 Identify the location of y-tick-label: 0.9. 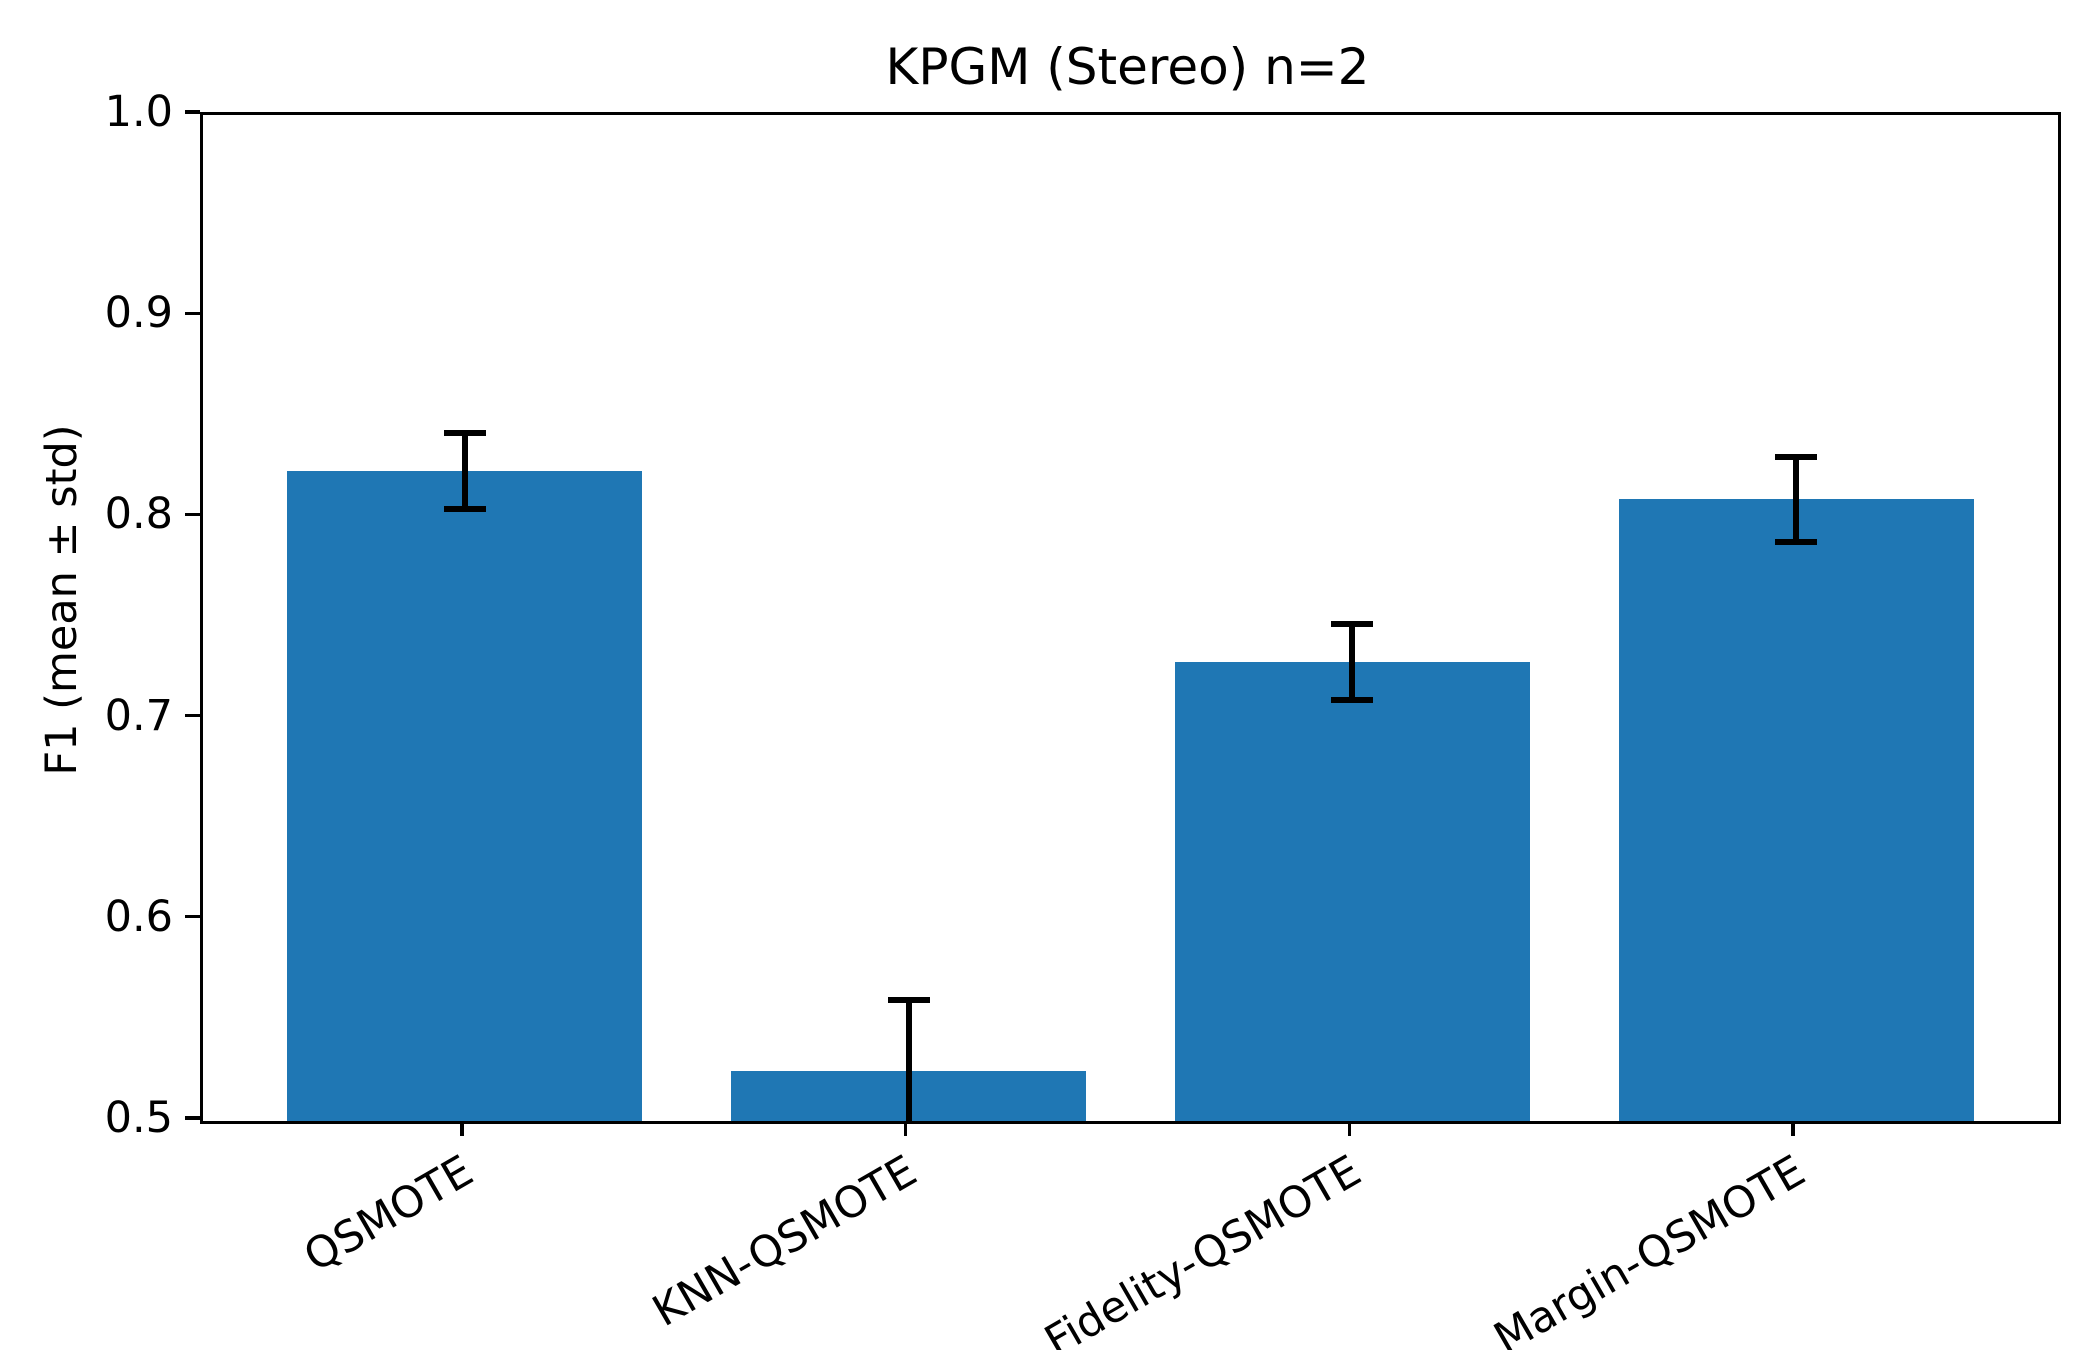
(138, 313).